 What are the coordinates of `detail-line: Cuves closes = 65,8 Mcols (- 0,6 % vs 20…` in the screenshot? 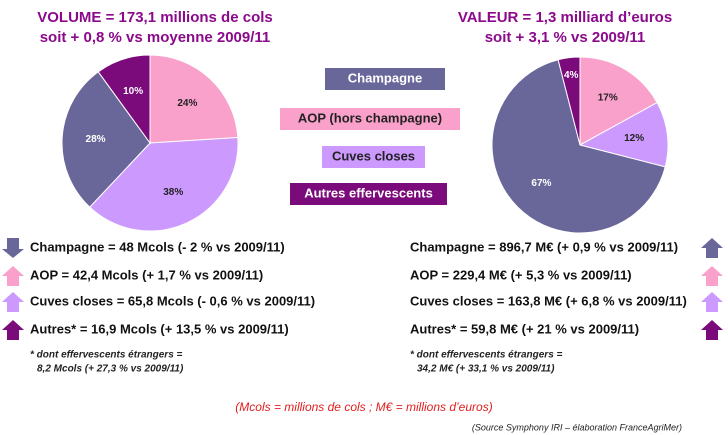 It's located at (172, 300).